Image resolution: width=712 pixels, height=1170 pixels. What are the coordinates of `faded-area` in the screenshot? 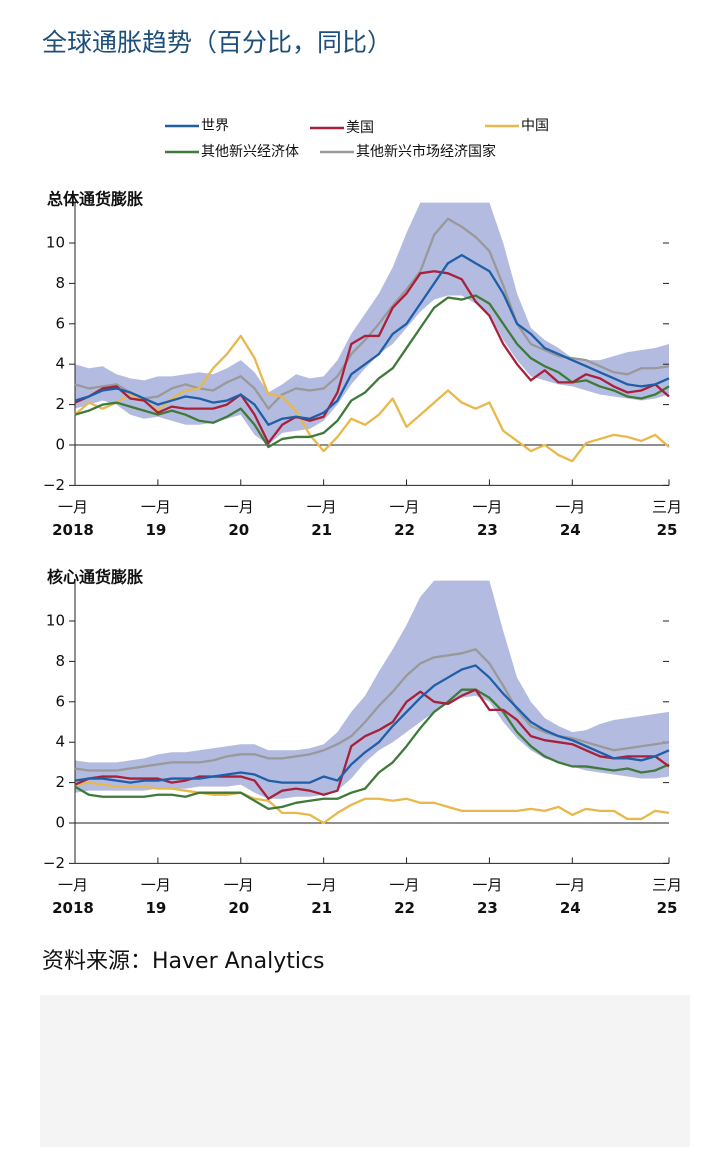 It's located at (365, 1071).